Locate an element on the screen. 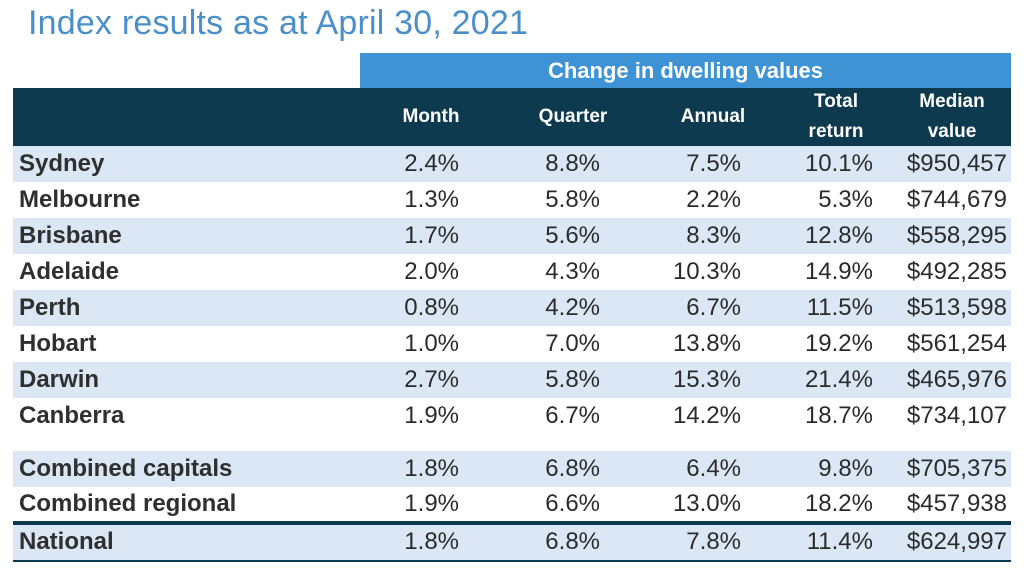  quarter-value: 6.6% is located at coordinates (572, 503).